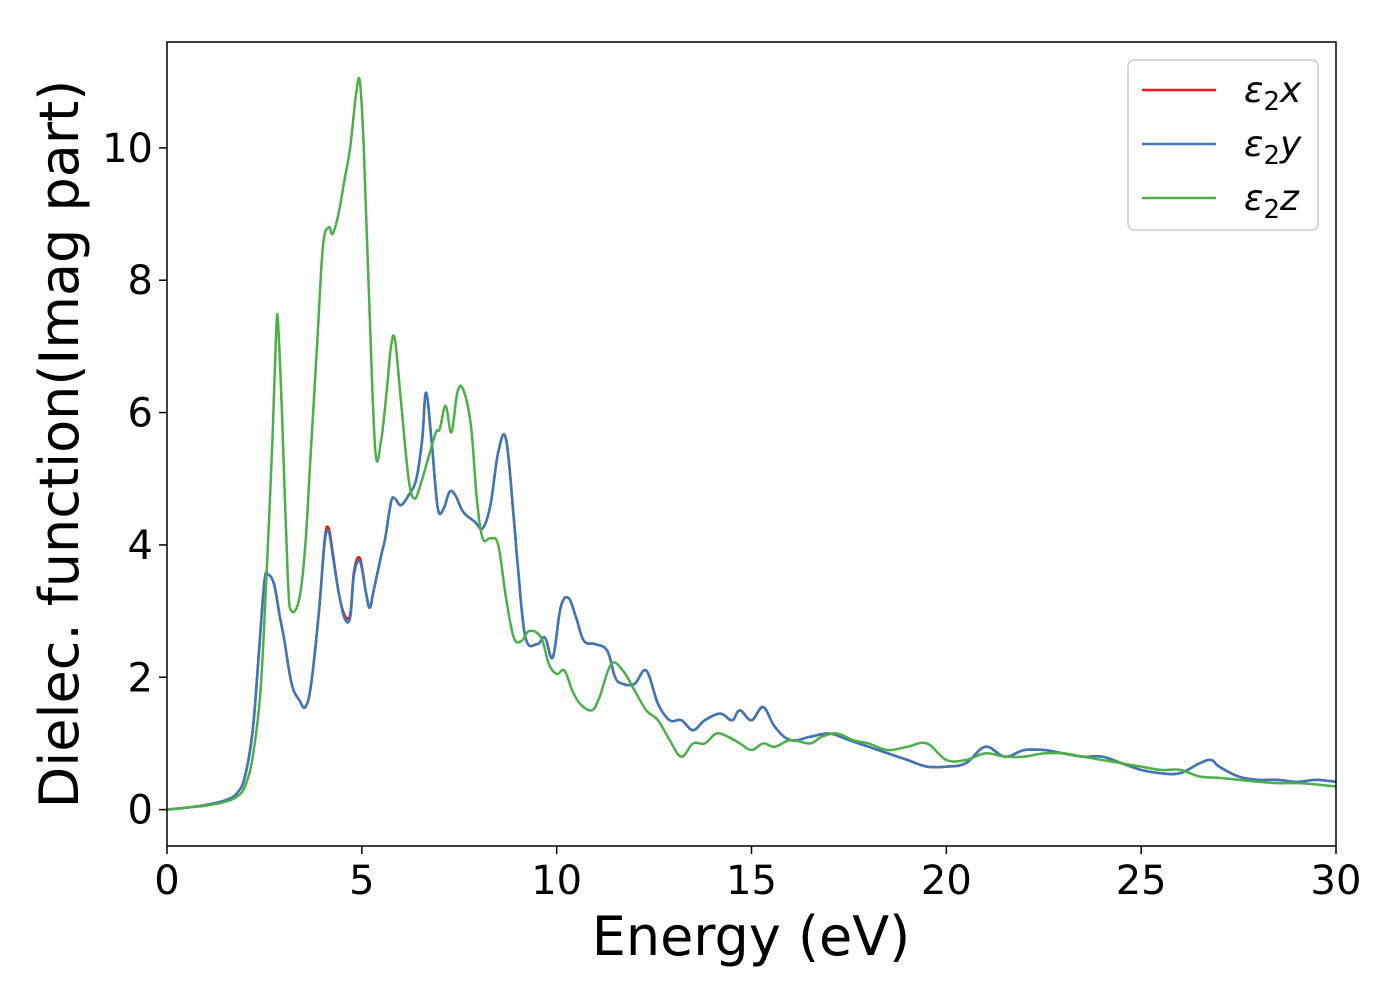 This screenshot has height=1000, width=1400. Describe the element at coordinates (1141, 881) in the screenshot. I see `x-tick-label: 25` at that location.